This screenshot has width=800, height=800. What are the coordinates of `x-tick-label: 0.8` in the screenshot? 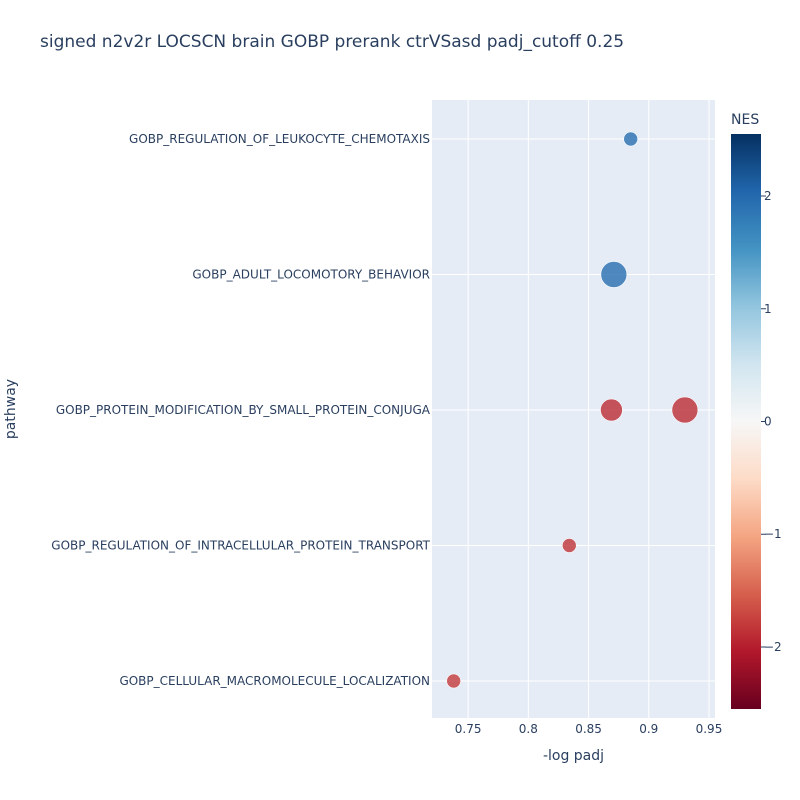 It's located at (528, 729).